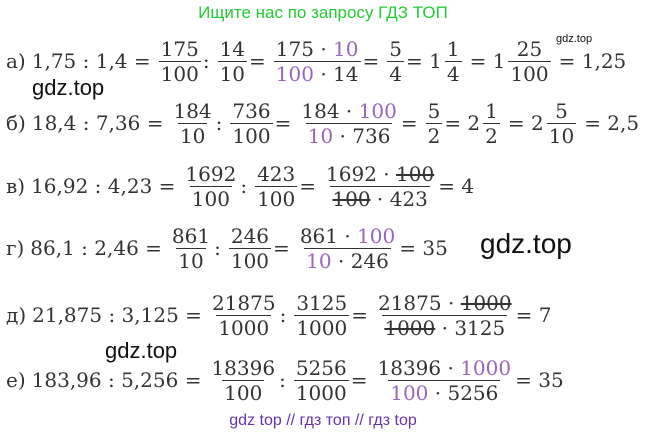  Describe the element at coordinates (470, 327) in the screenshot. I see `den-part: · 3125` at that location.